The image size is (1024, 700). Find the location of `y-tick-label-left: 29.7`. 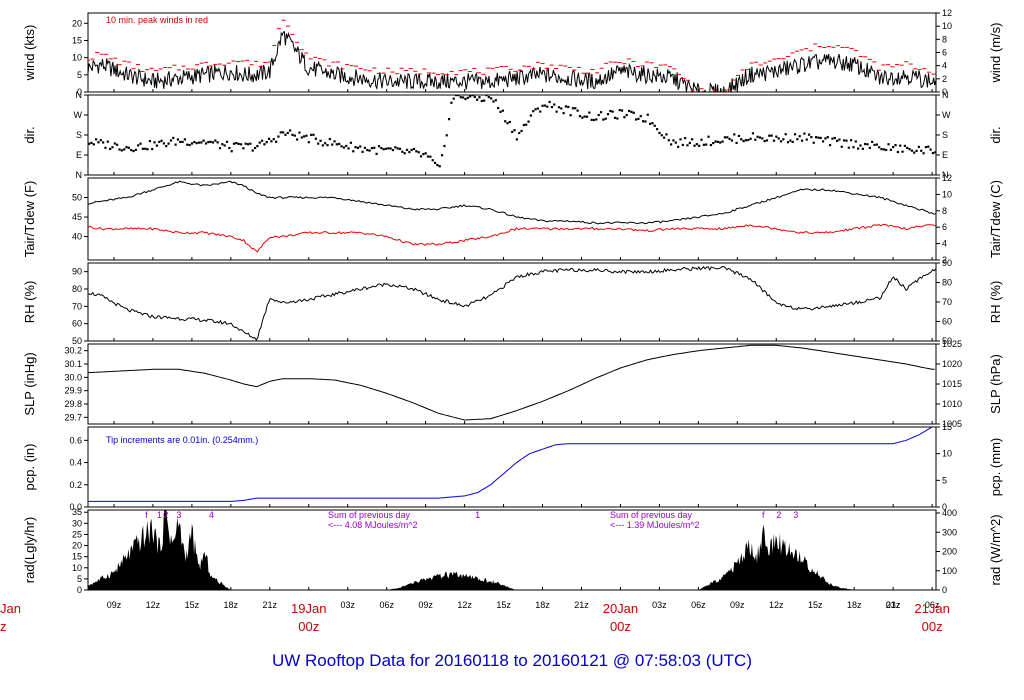

y-tick-label-left: 29.7 is located at coordinates (73, 417).